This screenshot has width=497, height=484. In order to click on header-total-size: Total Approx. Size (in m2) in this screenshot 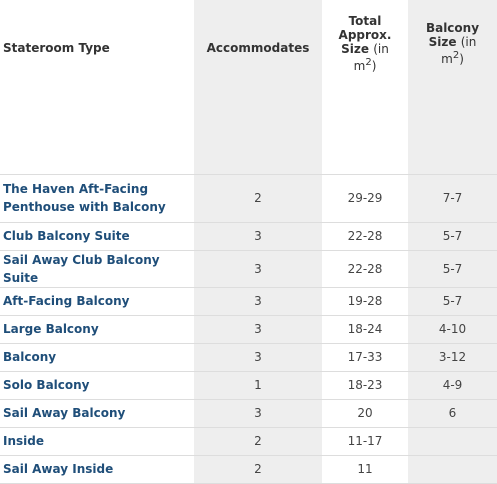, I will do `click(365, 43)`.